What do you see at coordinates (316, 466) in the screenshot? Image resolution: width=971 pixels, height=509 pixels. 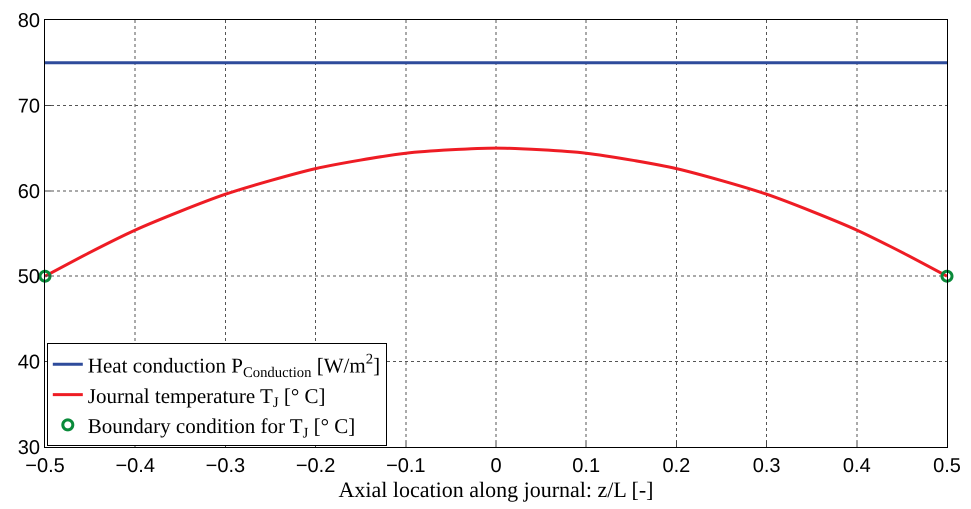 I see `x-tick-label: −0.2` at bounding box center [316, 466].